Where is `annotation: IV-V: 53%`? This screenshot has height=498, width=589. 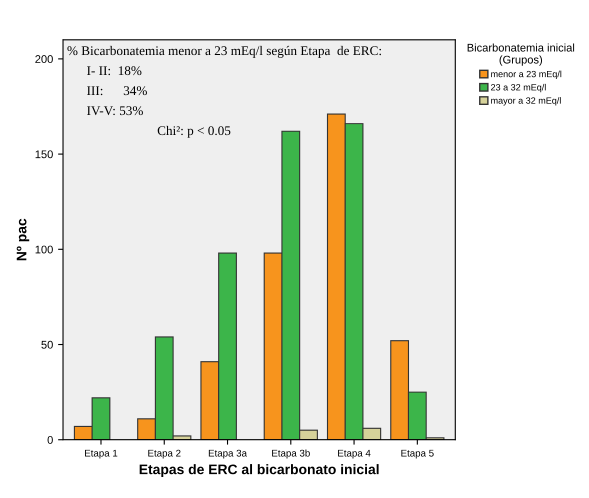 annotation: IV-V: 53% is located at coordinates (115, 111).